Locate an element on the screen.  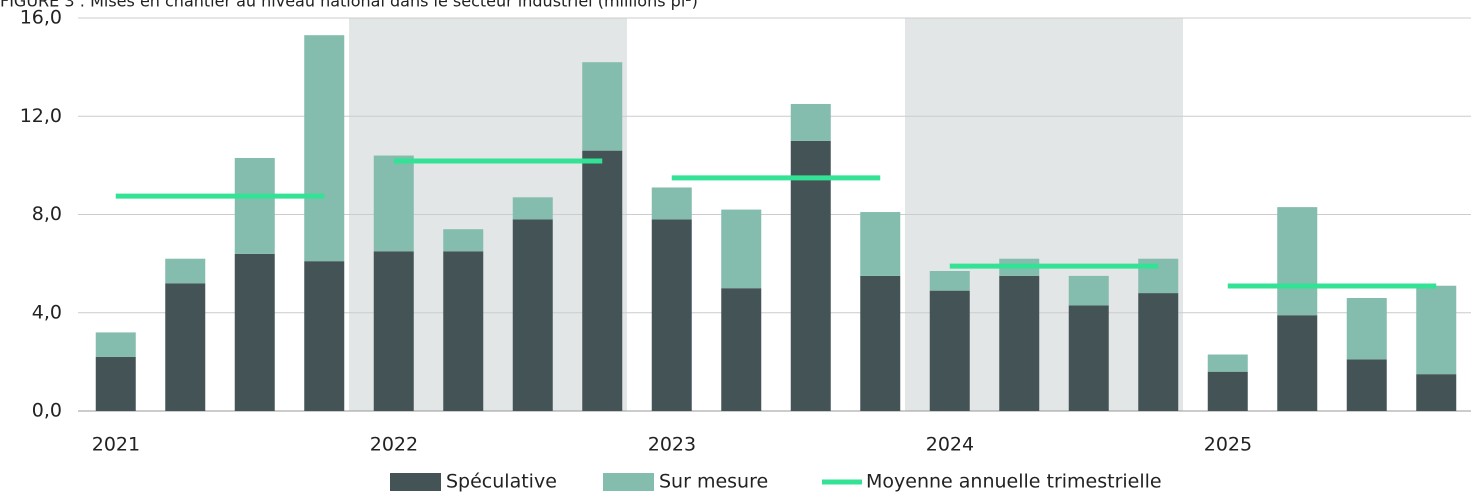
x-tick-label: 2024 is located at coordinates (950, 445).